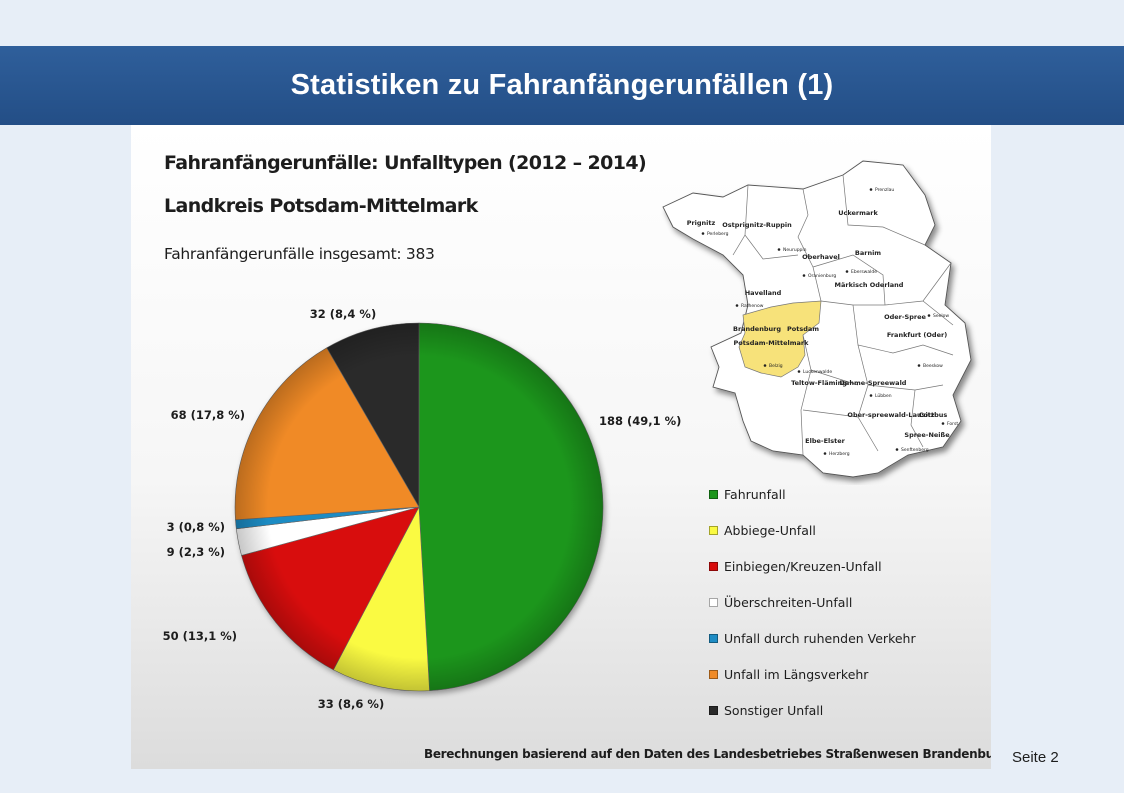  I want to click on total-line: Fahranfängerunfälle insgesamt: 383, so click(299, 254).